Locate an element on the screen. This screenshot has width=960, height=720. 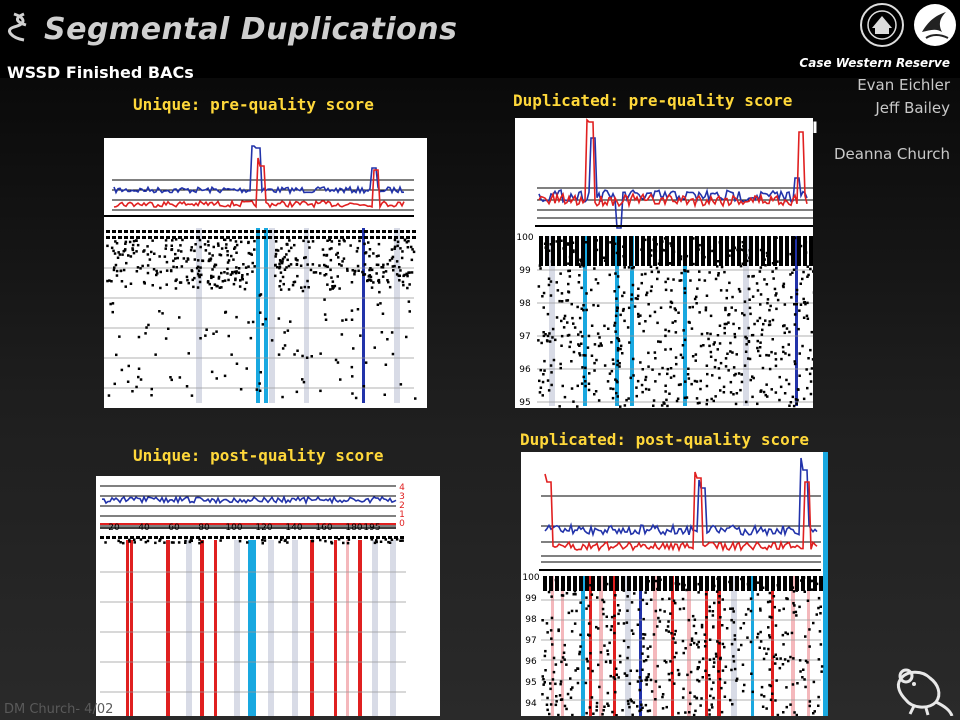
plot-unique-pre is located at coordinates (260, 274).